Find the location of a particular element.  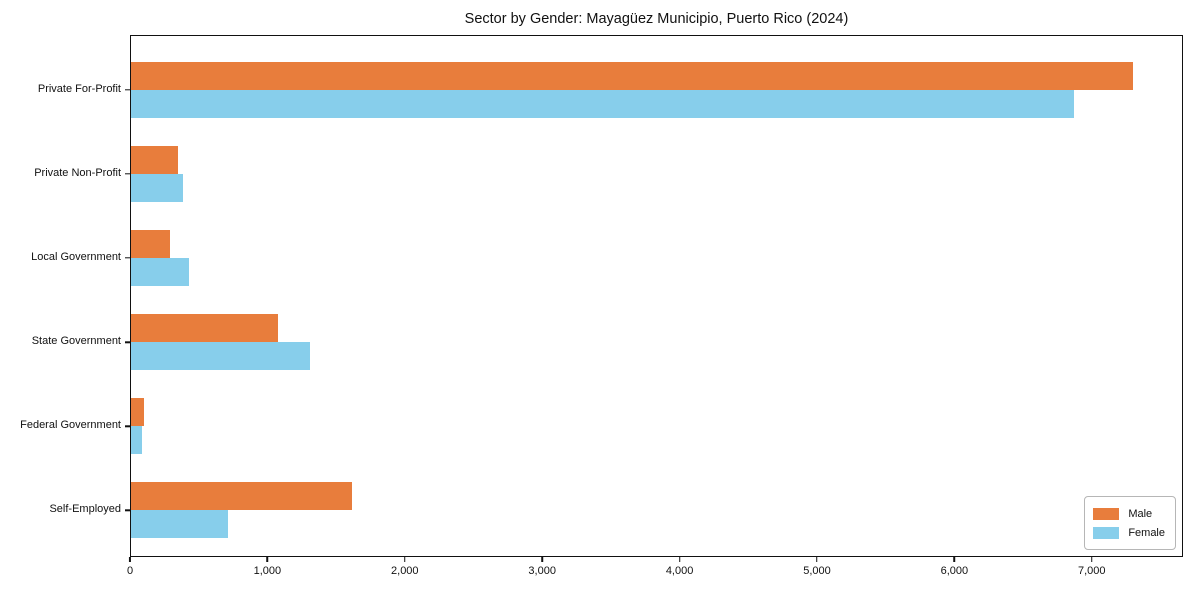

bar-group-state-government is located at coordinates (656, 342).